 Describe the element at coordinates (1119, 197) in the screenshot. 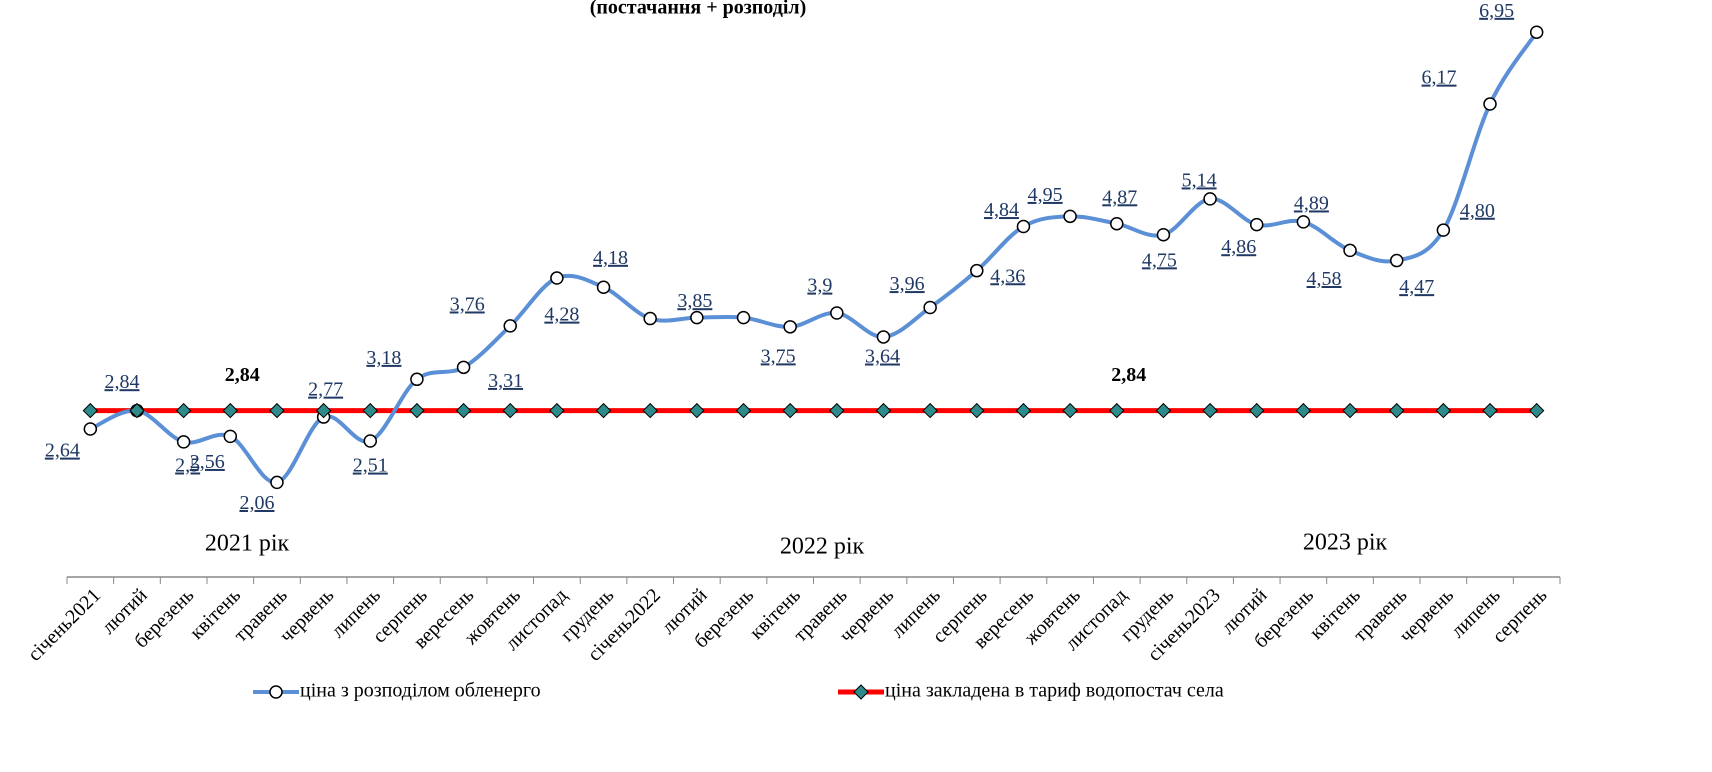

I see `value-label: 4,87` at that location.